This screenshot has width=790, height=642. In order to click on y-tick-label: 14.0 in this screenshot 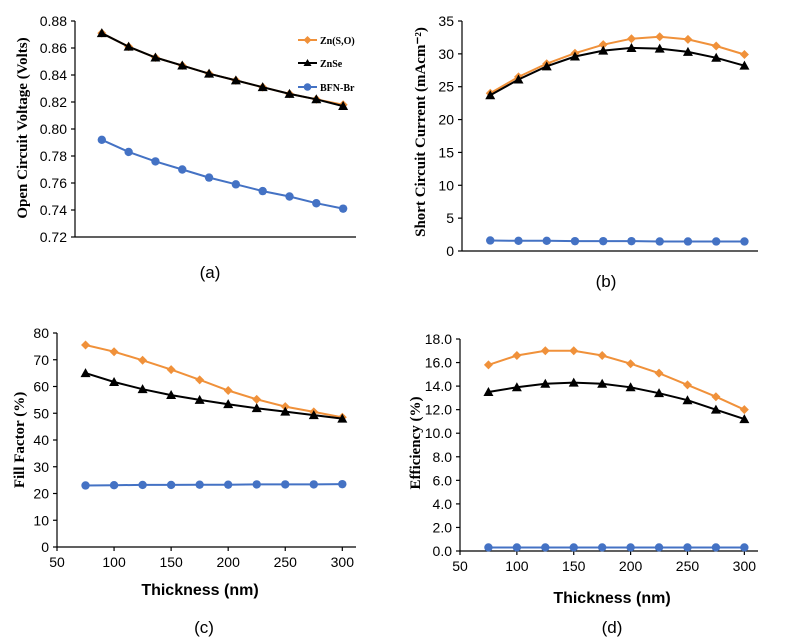, I will do `click(438, 386)`.